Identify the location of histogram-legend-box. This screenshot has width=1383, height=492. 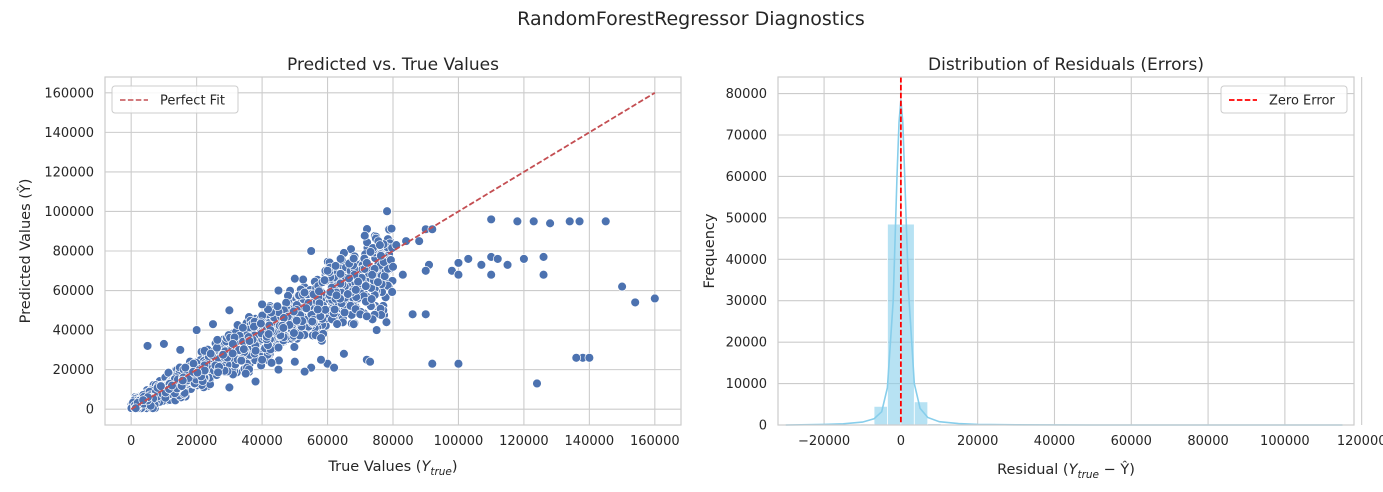
(1284, 99).